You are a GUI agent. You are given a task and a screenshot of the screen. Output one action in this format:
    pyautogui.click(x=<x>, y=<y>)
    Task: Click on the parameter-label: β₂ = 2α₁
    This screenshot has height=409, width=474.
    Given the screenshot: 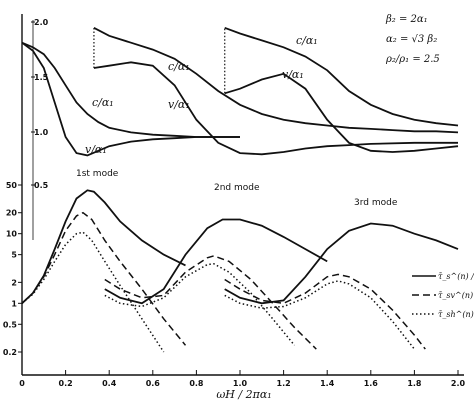 What is the action you would take?
    pyautogui.click(x=406, y=19)
    